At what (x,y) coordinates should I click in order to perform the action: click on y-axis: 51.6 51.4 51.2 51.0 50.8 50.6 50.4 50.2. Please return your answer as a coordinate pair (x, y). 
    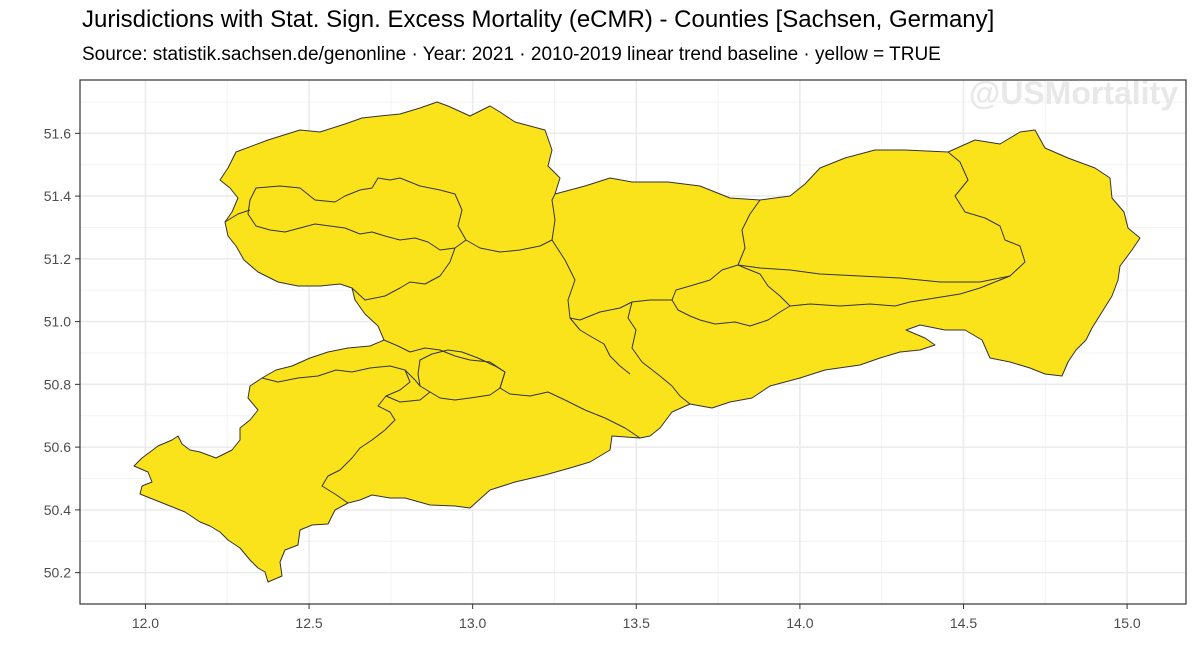
    Looking at the image, I should click on (62, 353).